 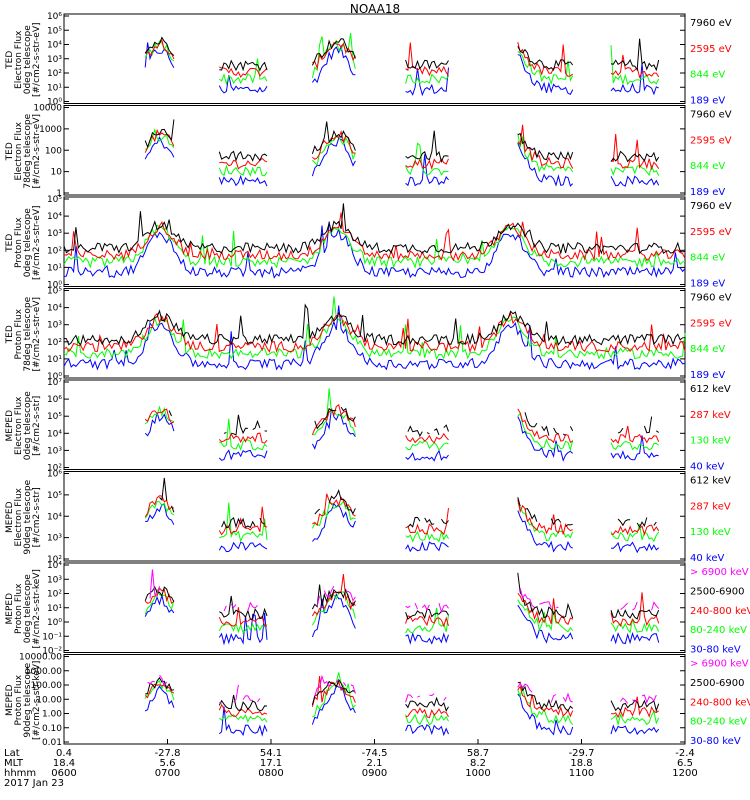 What do you see at coordinates (54, 383) in the screenshot?
I see `y-tick-label: 10⁷` at bounding box center [54, 383].